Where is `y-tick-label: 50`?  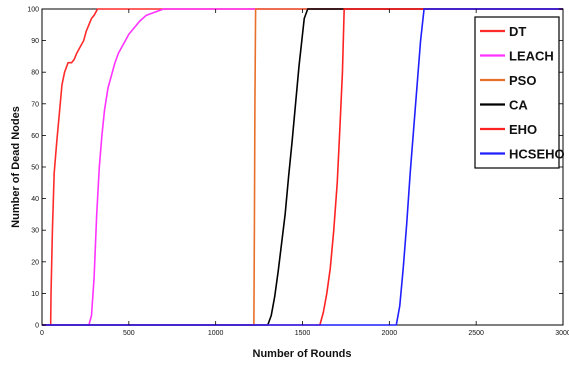 y-tick-label: 50 is located at coordinates (35, 168).